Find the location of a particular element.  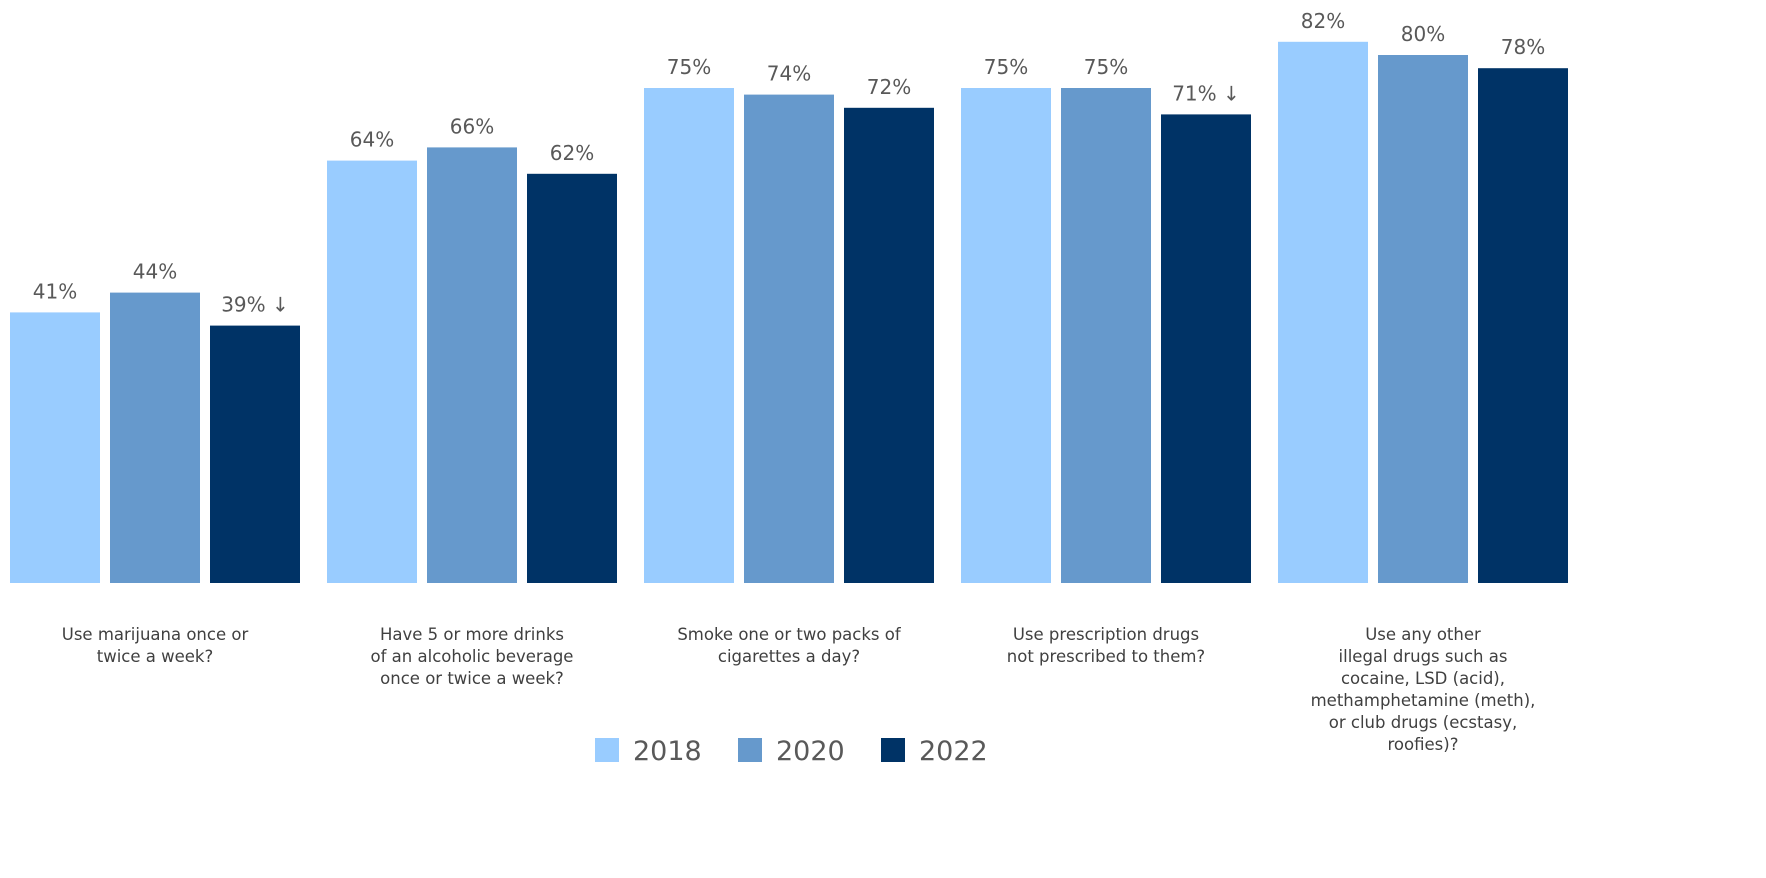

data-label: 80% is located at coordinates (1423, 34).